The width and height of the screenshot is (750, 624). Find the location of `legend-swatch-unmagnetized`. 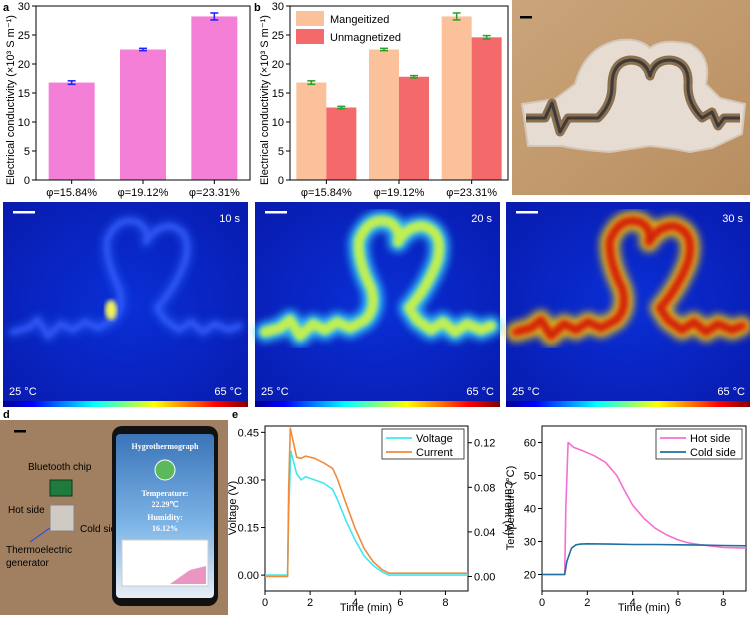

legend-swatch-unmagnetized is located at coordinates (310, 36).